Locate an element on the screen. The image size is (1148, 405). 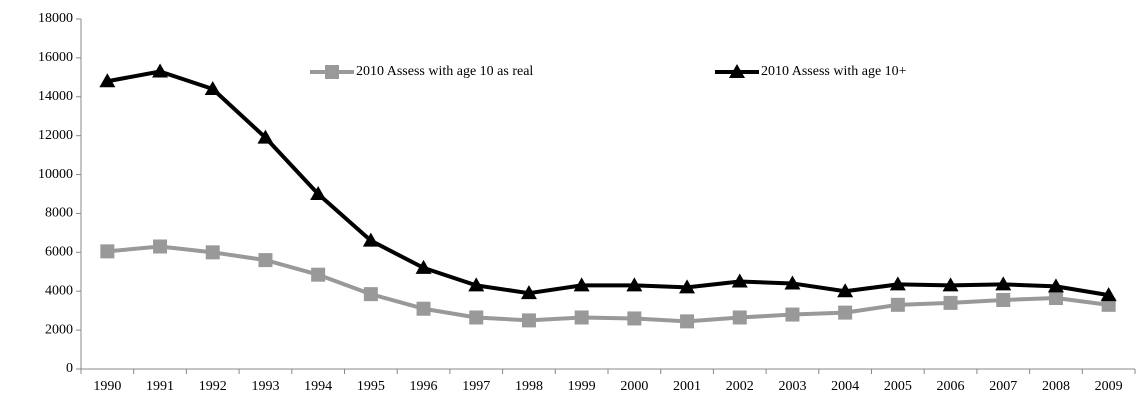
x-tick-label: 2003 is located at coordinates (792, 386).